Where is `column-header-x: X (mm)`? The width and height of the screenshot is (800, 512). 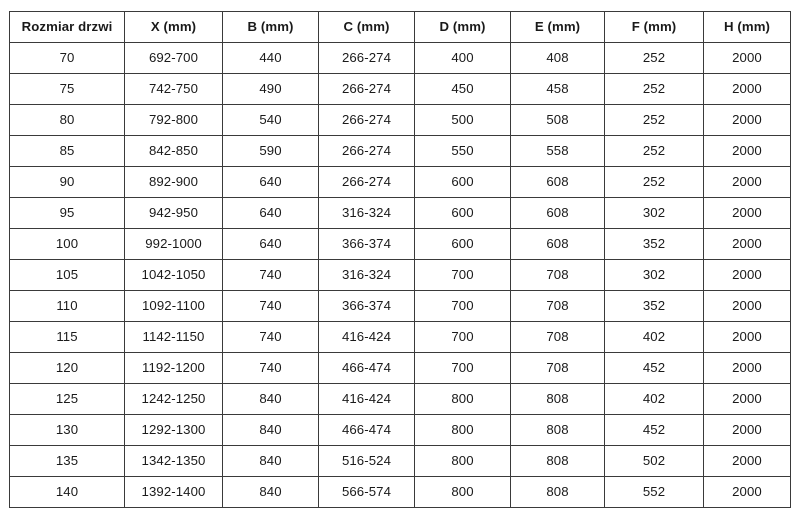 column-header-x: X (mm) is located at coordinates (173, 27).